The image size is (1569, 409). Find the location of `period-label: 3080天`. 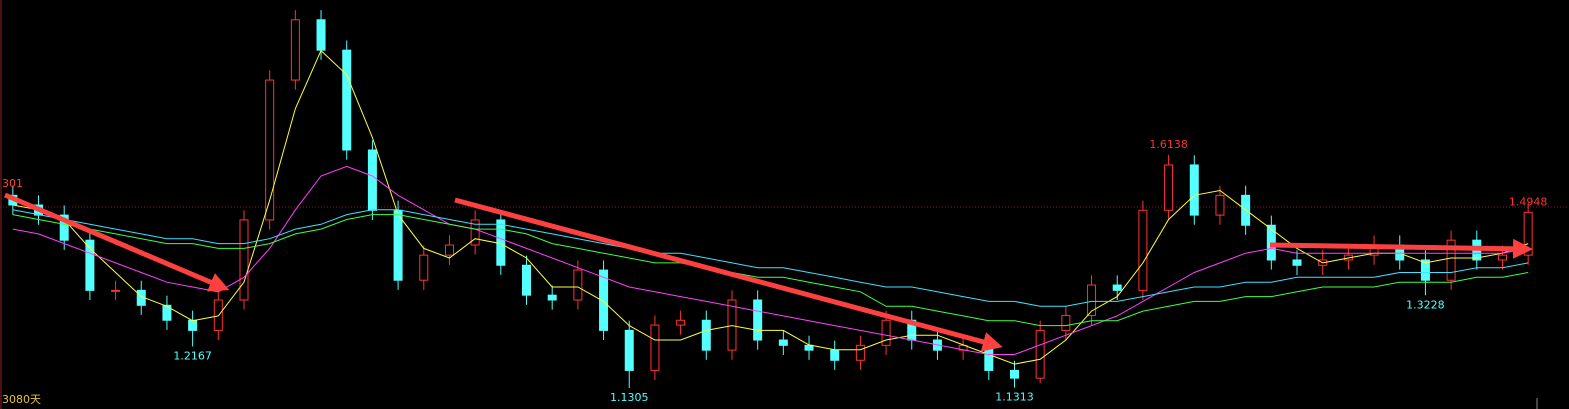

period-label: 3080天 is located at coordinates (21, 399).